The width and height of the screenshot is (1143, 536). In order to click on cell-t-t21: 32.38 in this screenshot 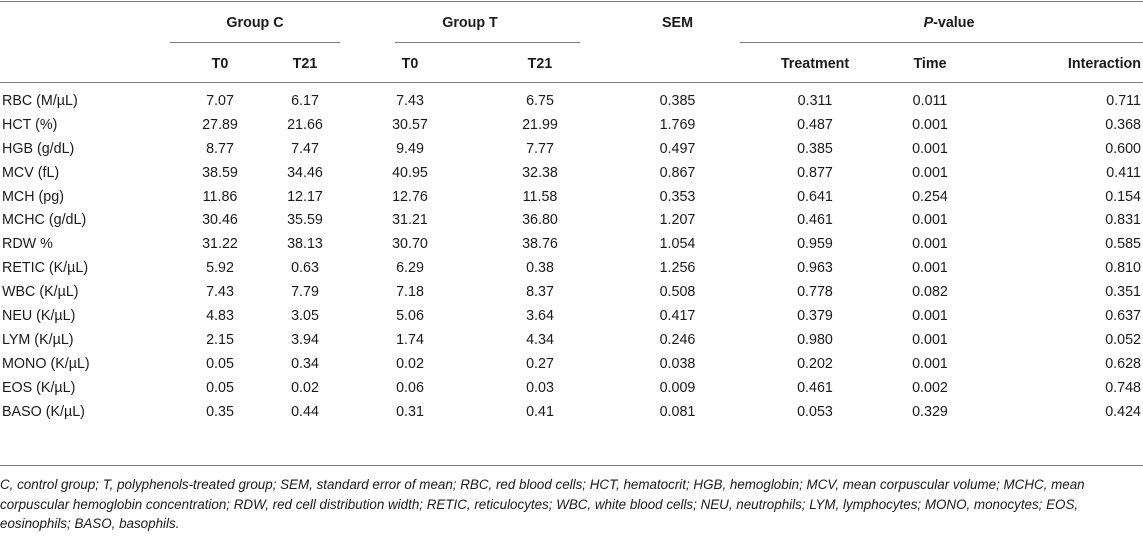, I will do `click(540, 172)`.